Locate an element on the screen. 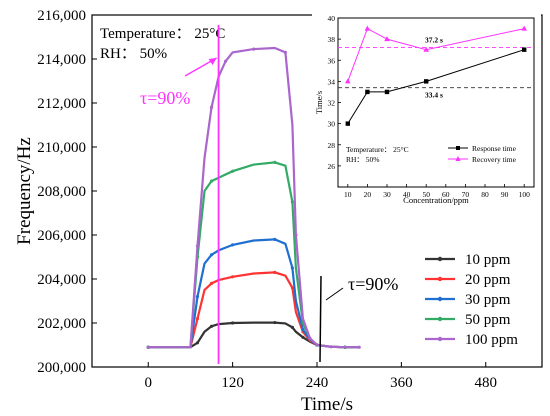 The image size is (550, 416). inset-x-tick-label: 70 is located at coordinates (466, 194).